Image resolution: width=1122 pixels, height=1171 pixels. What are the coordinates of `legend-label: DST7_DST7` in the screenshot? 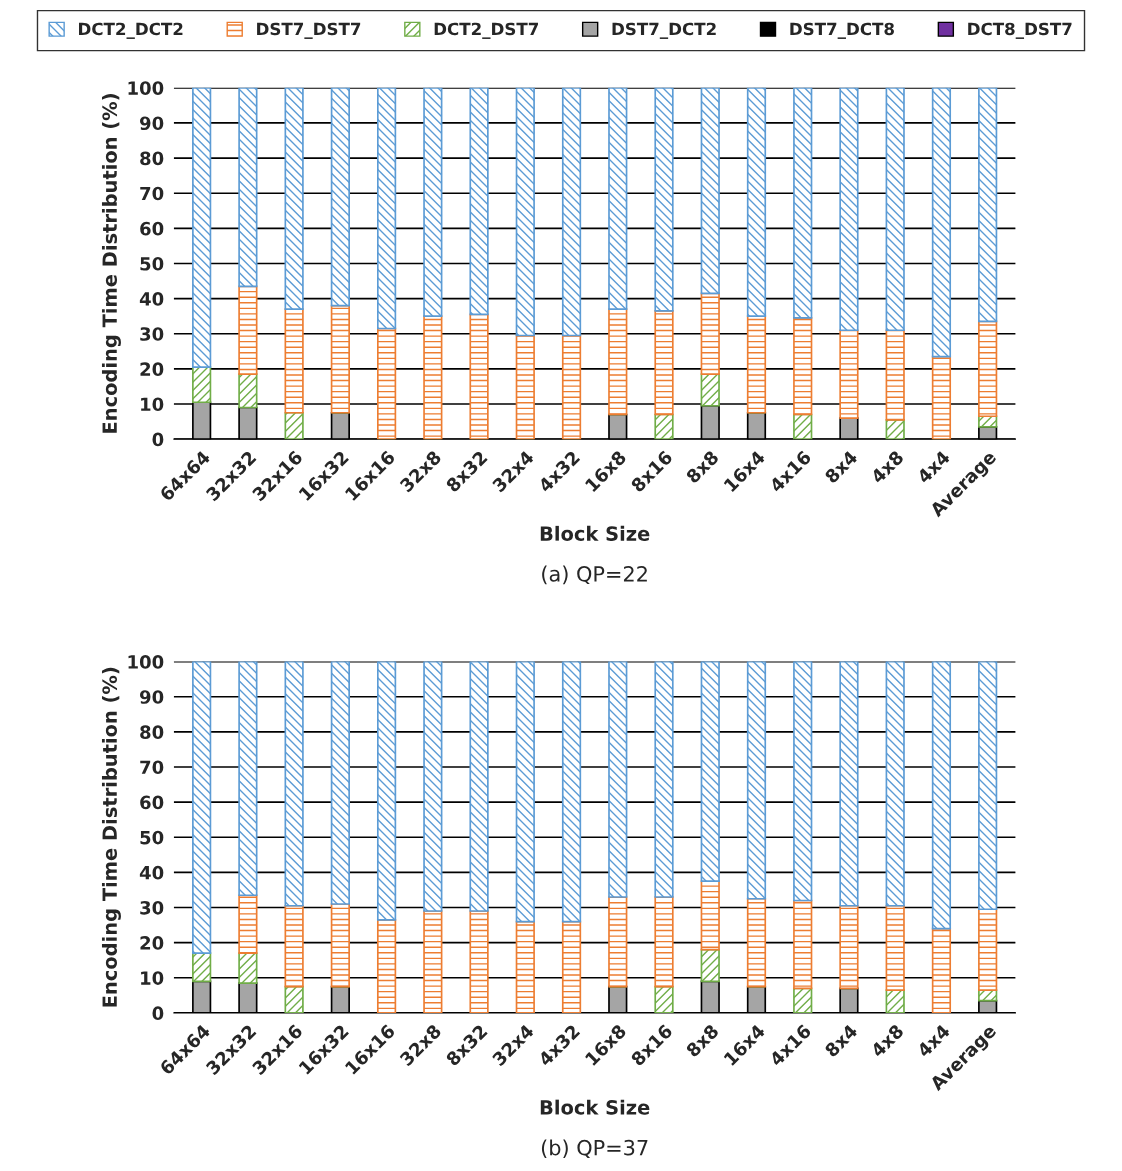 It's located at (309, 30).